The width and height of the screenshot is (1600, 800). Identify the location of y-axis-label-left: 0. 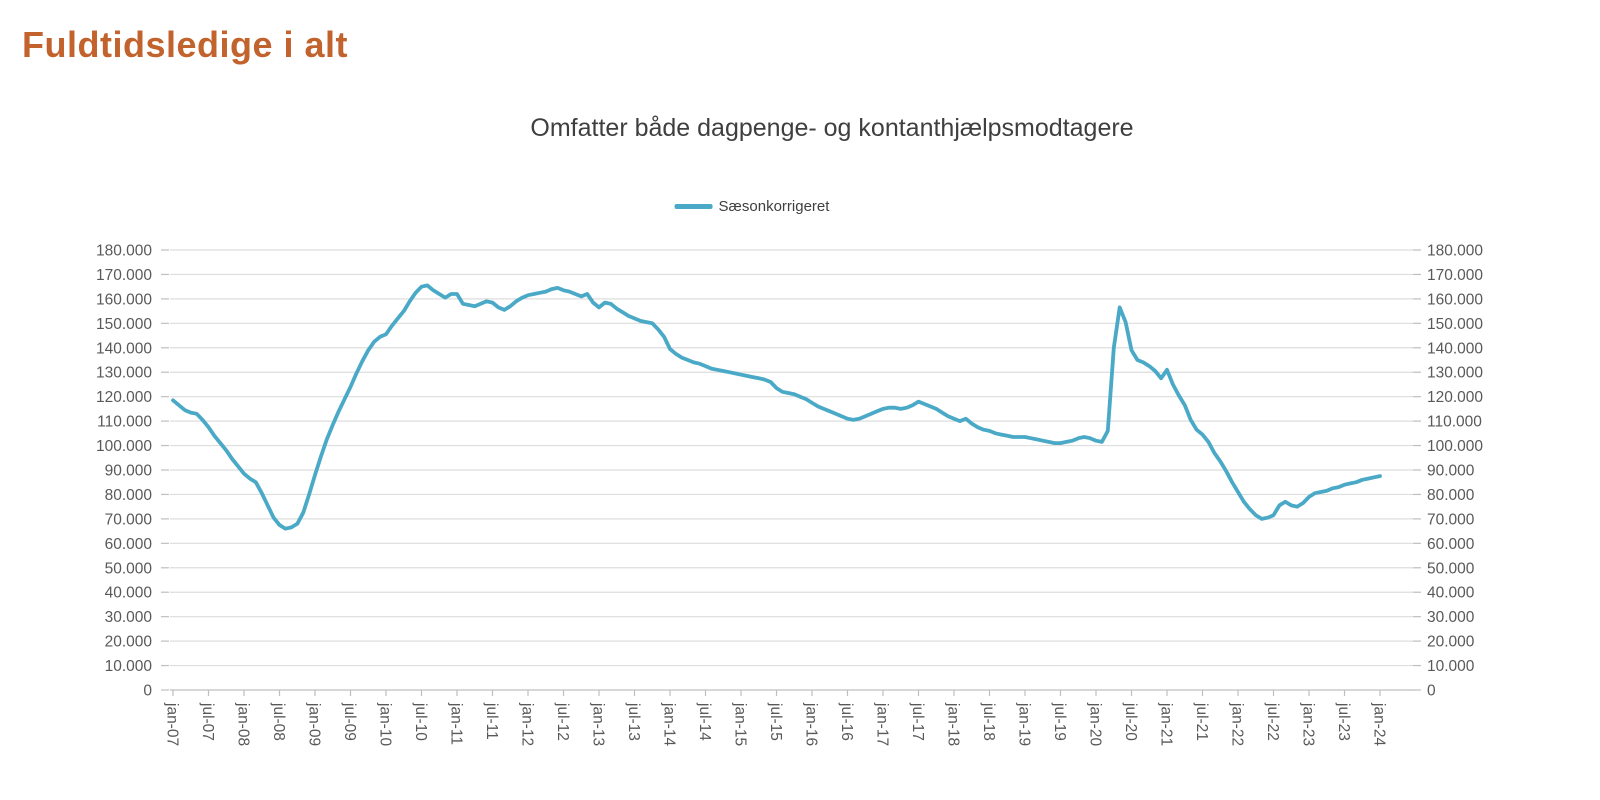
(147, 691).